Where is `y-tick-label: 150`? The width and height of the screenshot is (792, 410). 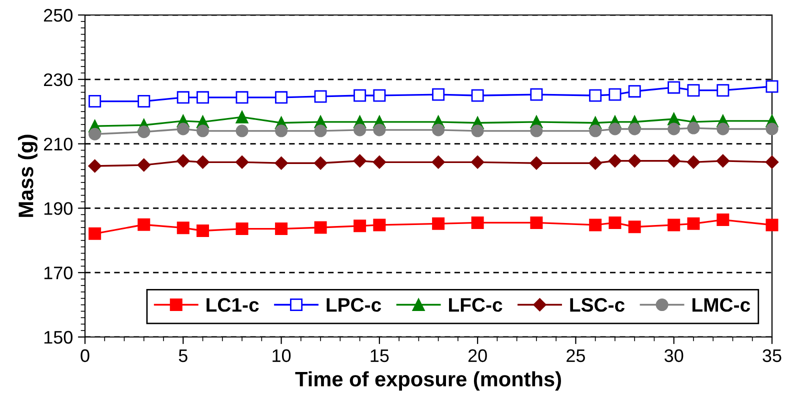 y-tick-label: 150 is located at coordinates (58, 337).